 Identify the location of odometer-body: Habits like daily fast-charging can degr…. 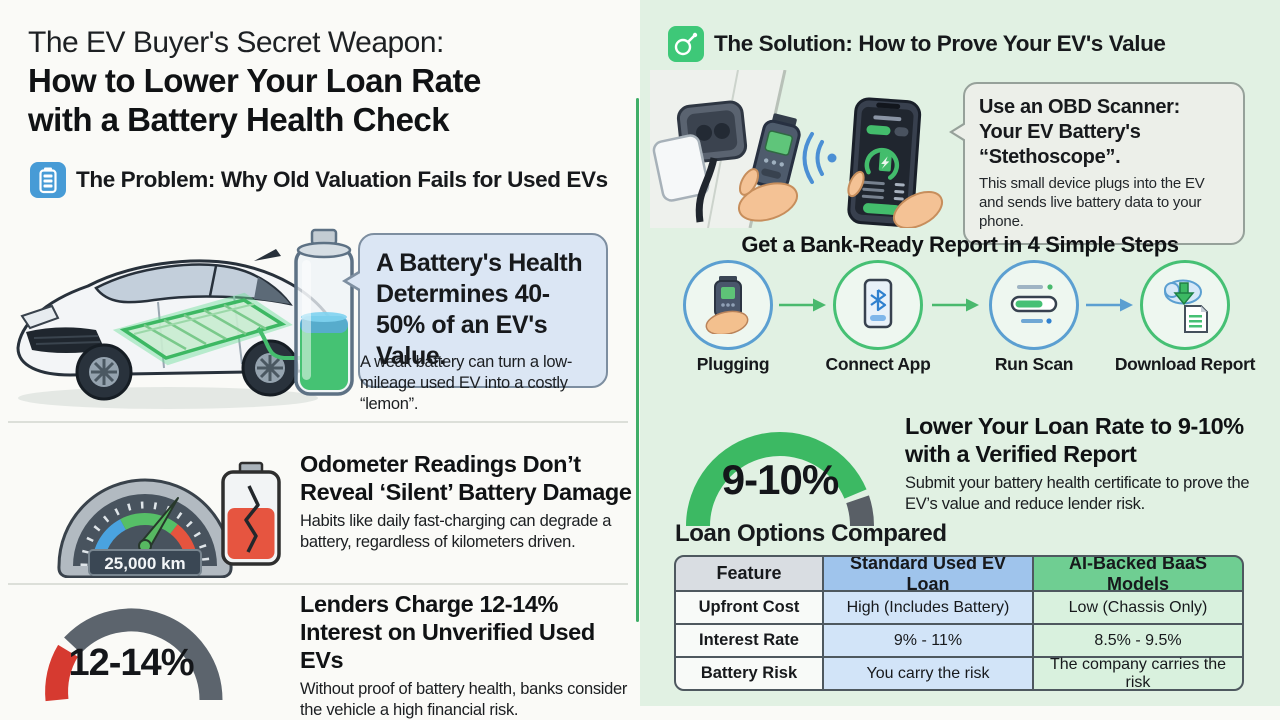
(456, 531).